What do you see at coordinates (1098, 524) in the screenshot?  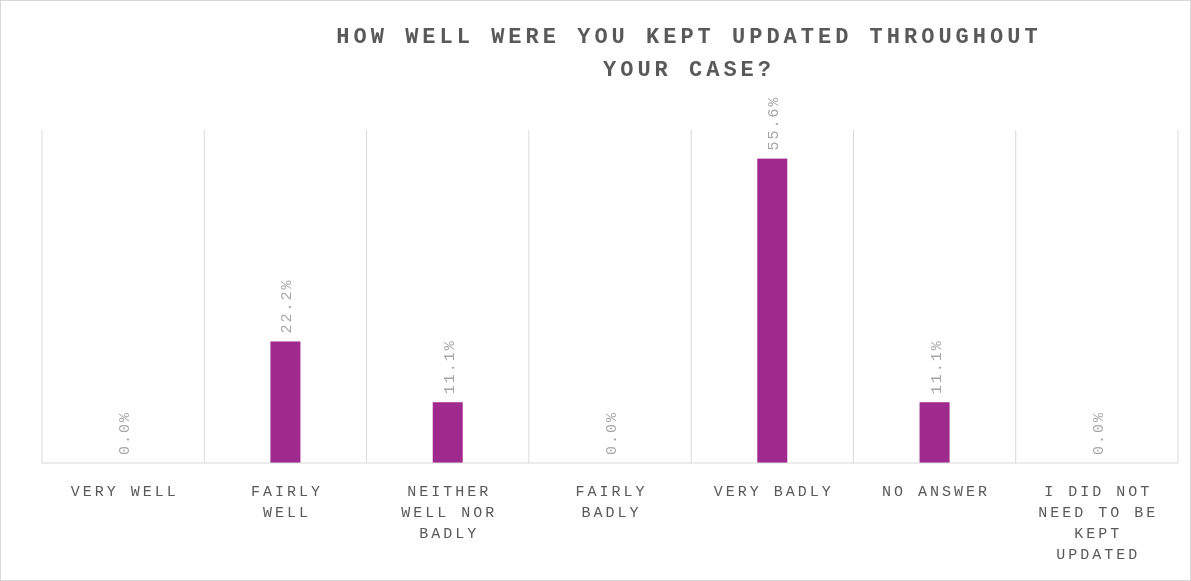 I see `x-tick-label: I DID NOT NEED TO BE KEPT UPDATED` at bounding box center [1098, 524].